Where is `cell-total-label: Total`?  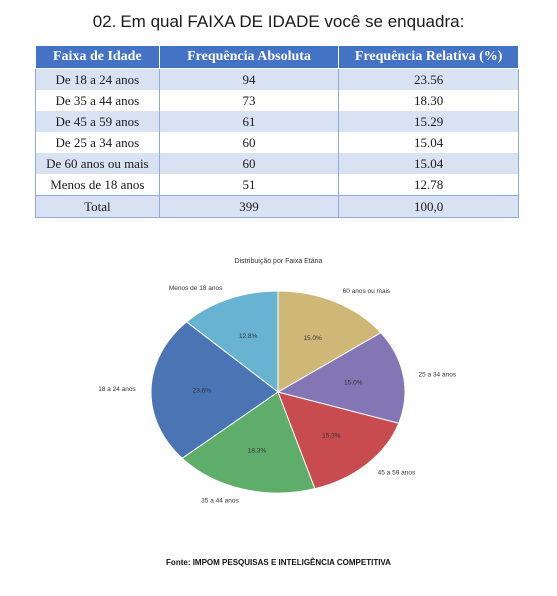 cell-total-label: Total is located at coordinates (97, 206).